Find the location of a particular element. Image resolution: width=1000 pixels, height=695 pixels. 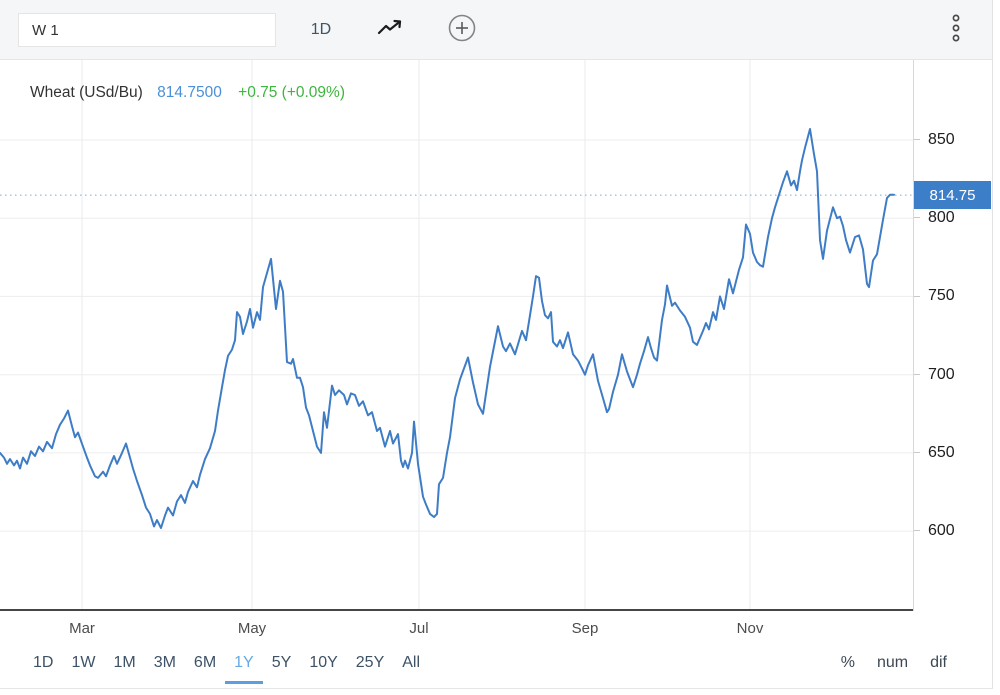

x-axis-month-label: Mar is located at coordinates (82, 628).